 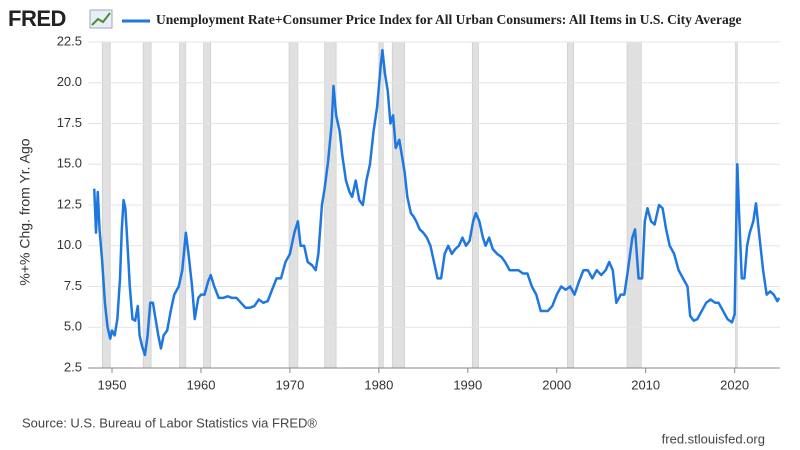 What do you see at coordinates (37, 18) in the screenshot?
I see `logo: FRED` at bounding box center [37, 18].